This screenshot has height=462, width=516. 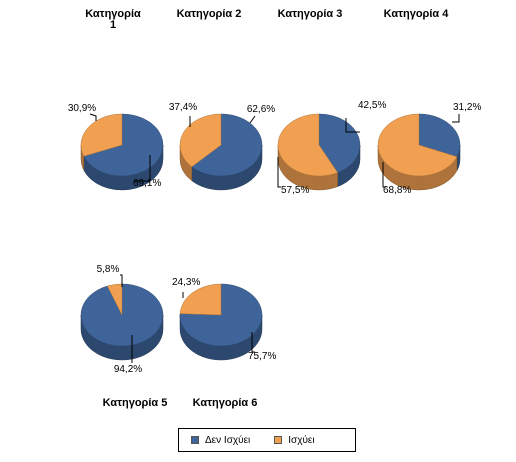 I want to click on pie-chart-4: Κατηγορία 4 31,2% 68,8%, so click(x=429, y=102).